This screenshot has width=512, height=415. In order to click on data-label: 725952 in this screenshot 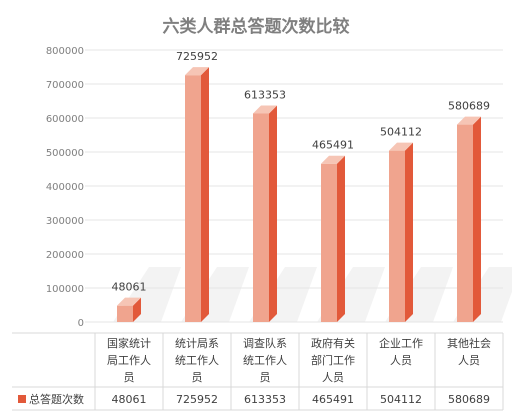, I will do `click(197, 56)`.